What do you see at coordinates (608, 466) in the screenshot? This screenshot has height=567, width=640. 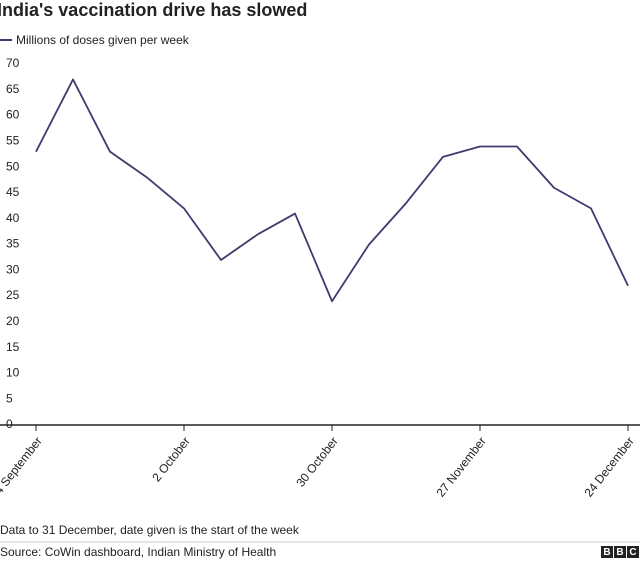 I see `x-tick-label: 24 December` at bounding box center [608, 466].